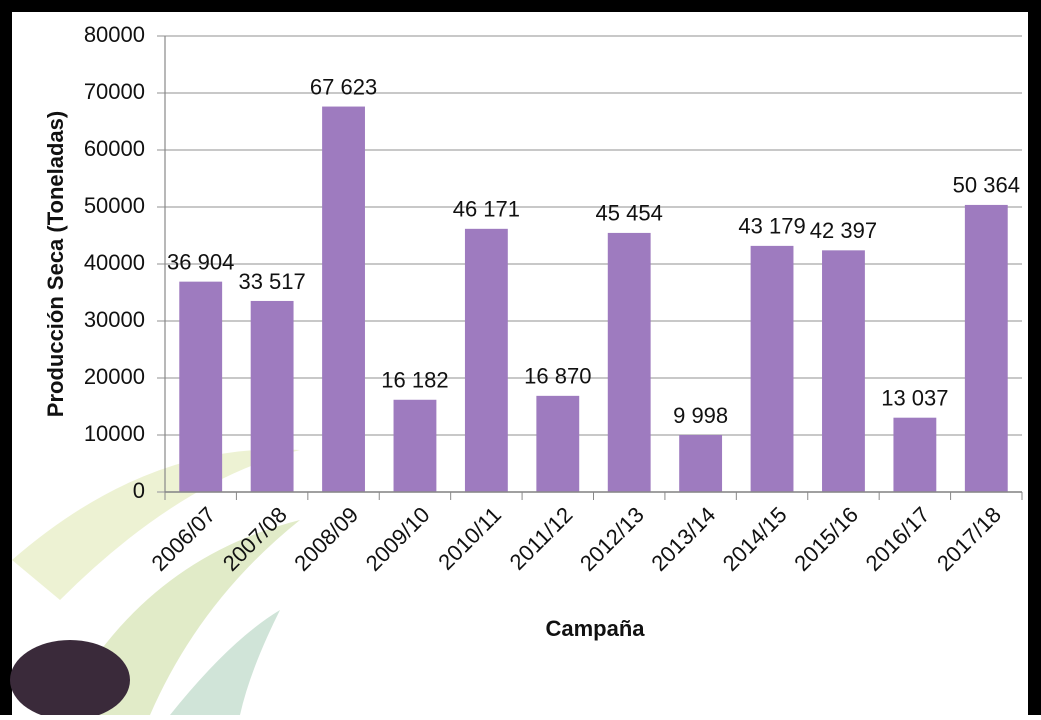 The height and width of the screenshot is (720, 1041). What do you see at coordinates (843, 230) in the screenshot?
I see `value-label: 42 397` at bounding box center [843, 230].